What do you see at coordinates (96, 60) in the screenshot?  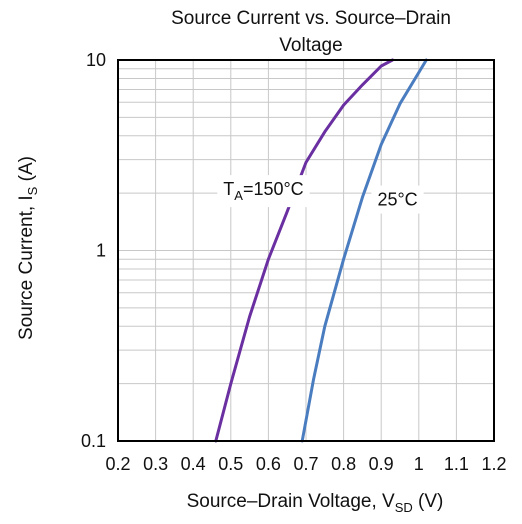 I see `y-tick-label: 10` at bounding box center [96, 60].